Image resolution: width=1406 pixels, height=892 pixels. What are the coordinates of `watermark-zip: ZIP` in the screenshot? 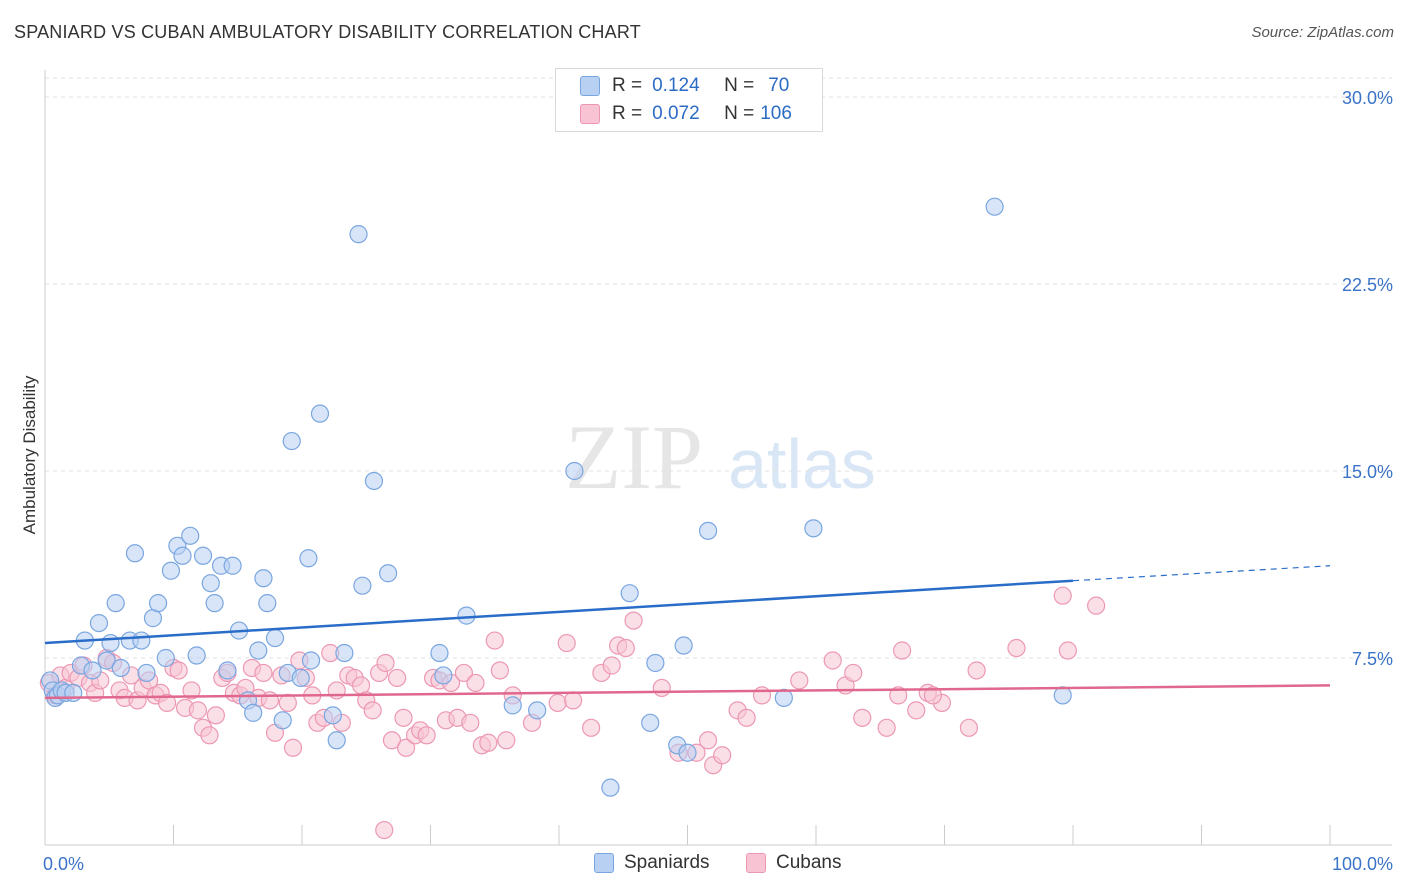 It's located at (634, 457).